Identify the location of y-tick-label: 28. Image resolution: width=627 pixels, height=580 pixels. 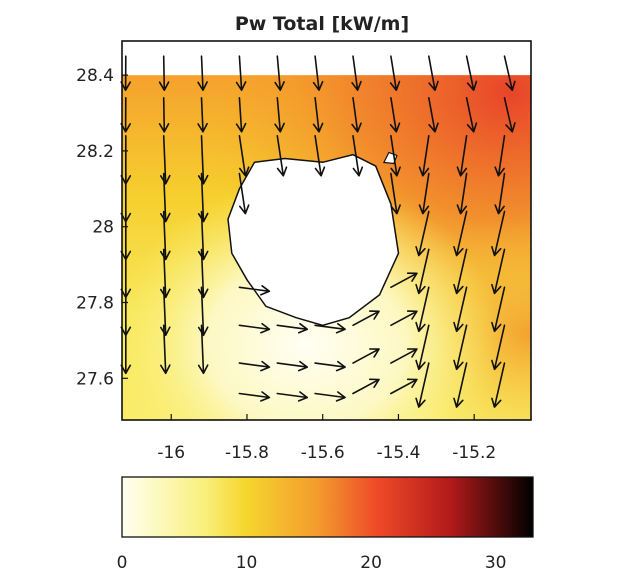
(103, 228).